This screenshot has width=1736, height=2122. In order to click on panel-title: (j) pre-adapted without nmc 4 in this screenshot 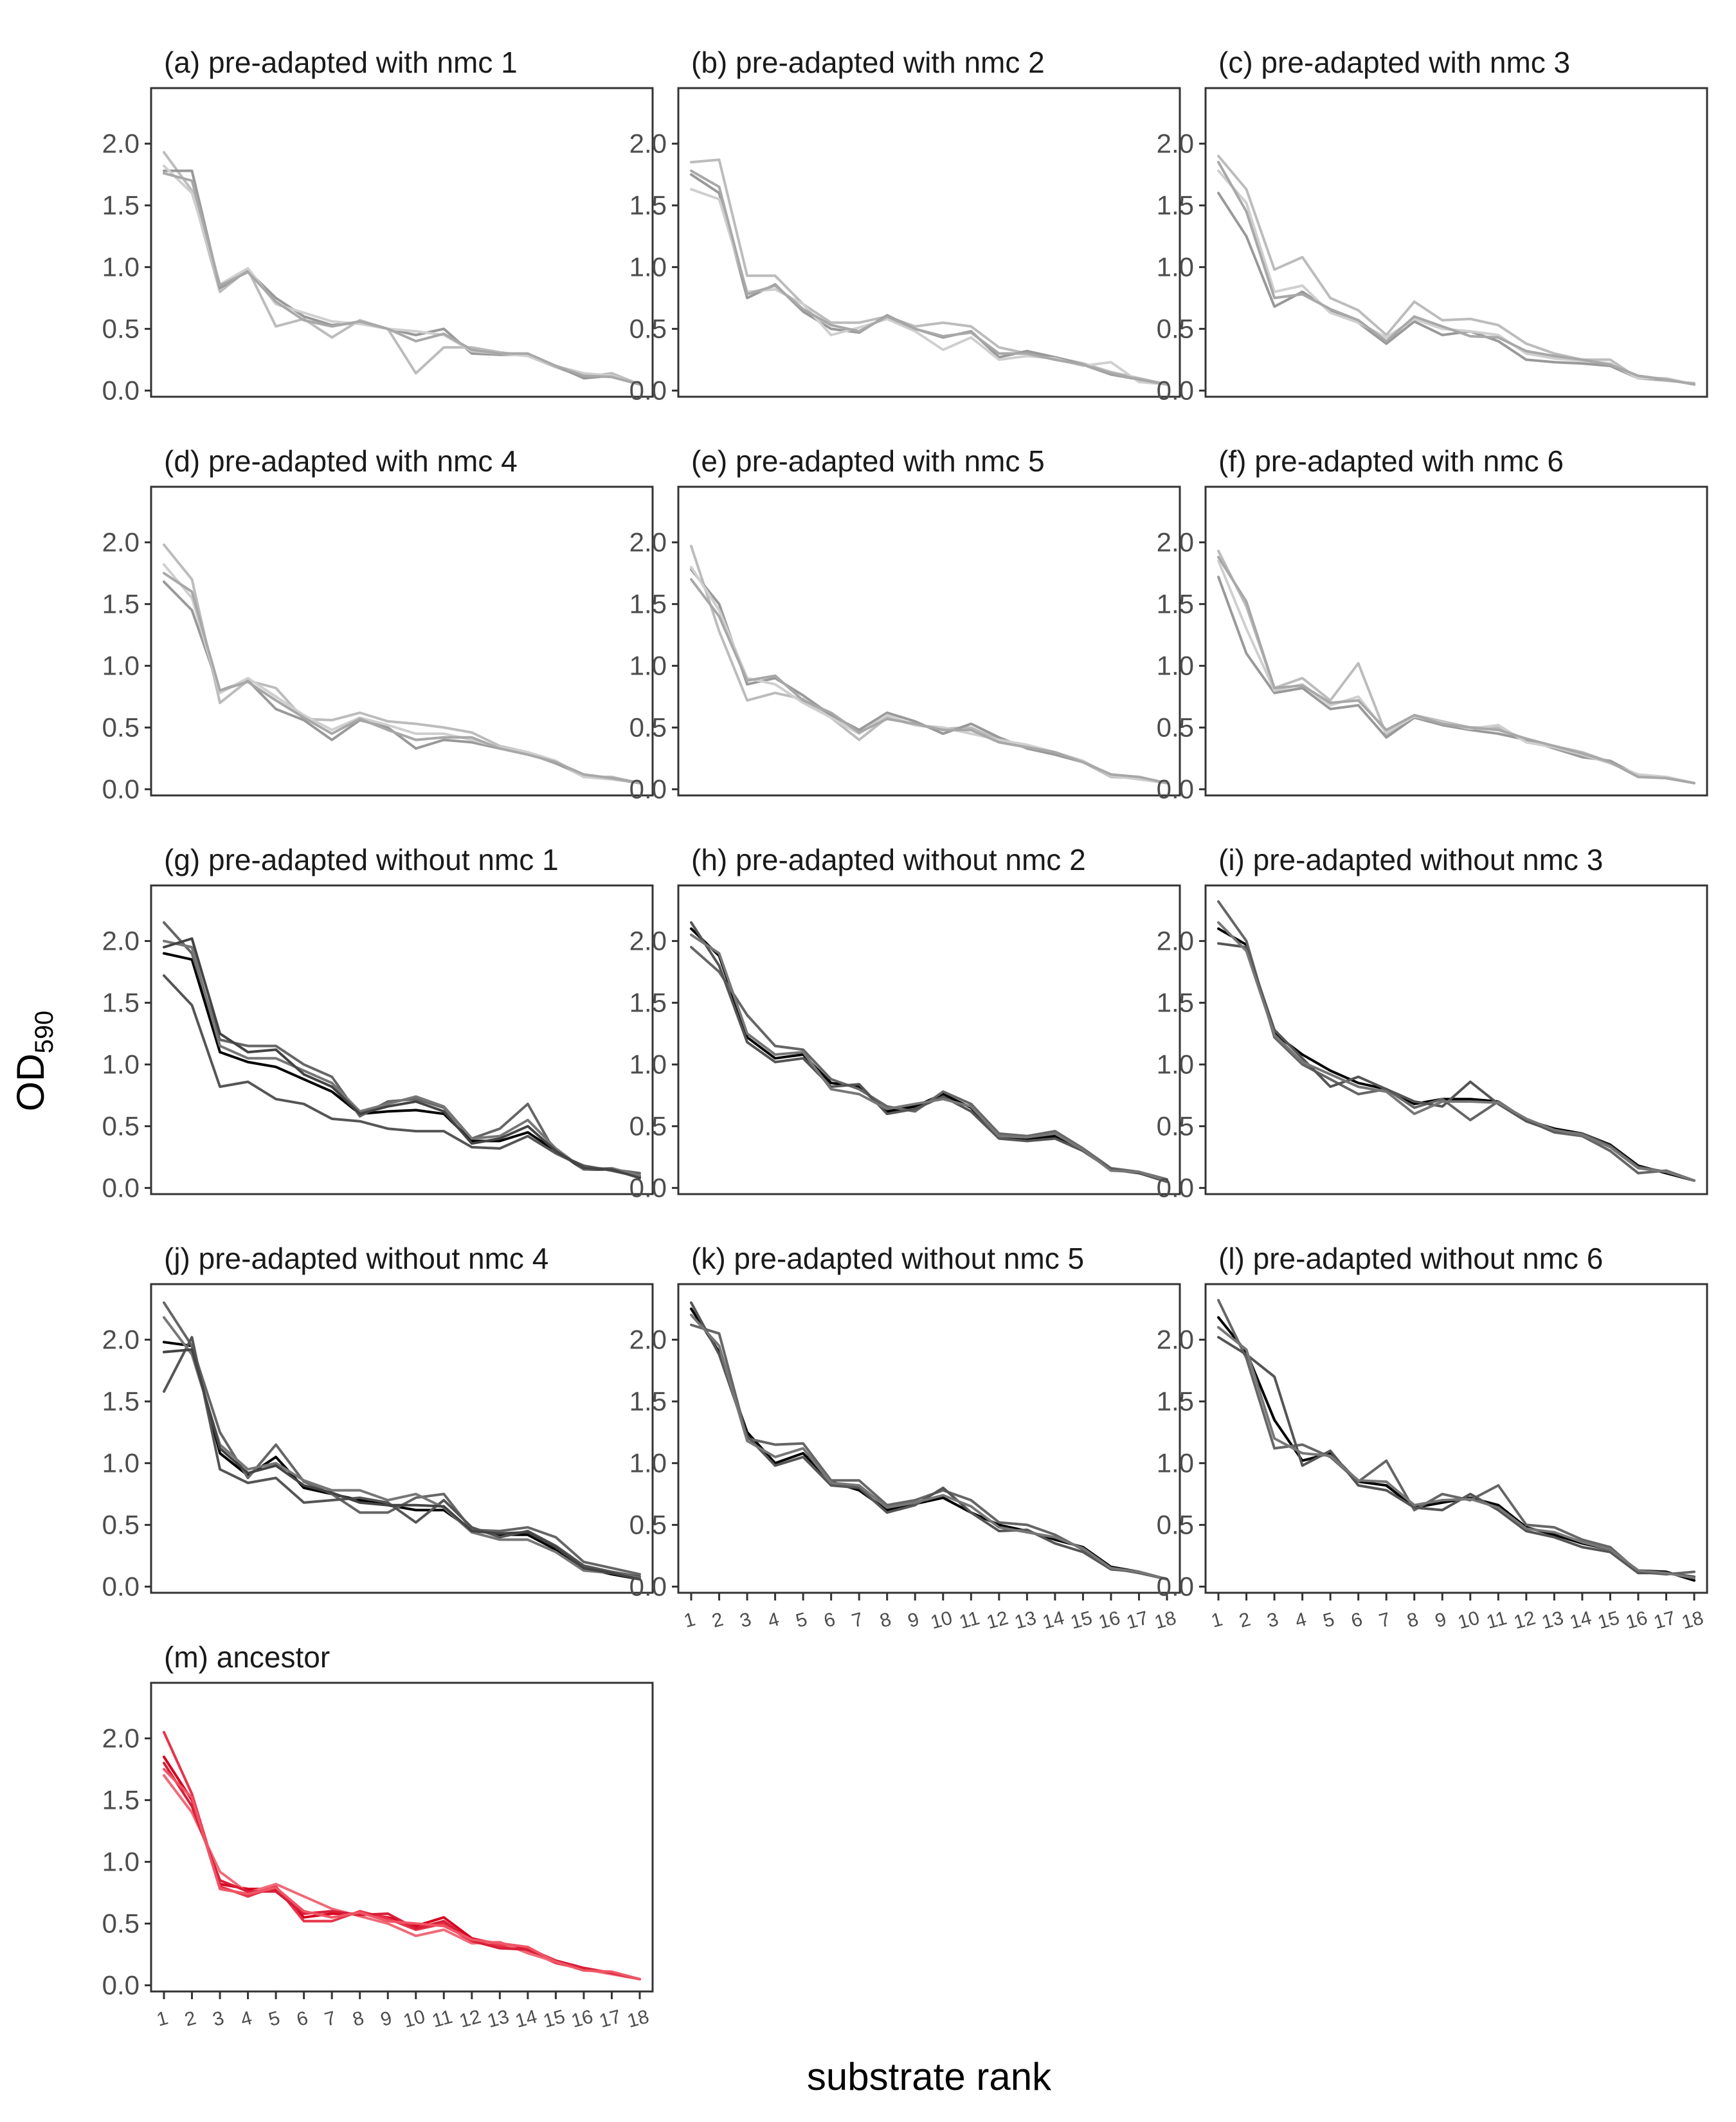, I will do `click(356, 1258)`.